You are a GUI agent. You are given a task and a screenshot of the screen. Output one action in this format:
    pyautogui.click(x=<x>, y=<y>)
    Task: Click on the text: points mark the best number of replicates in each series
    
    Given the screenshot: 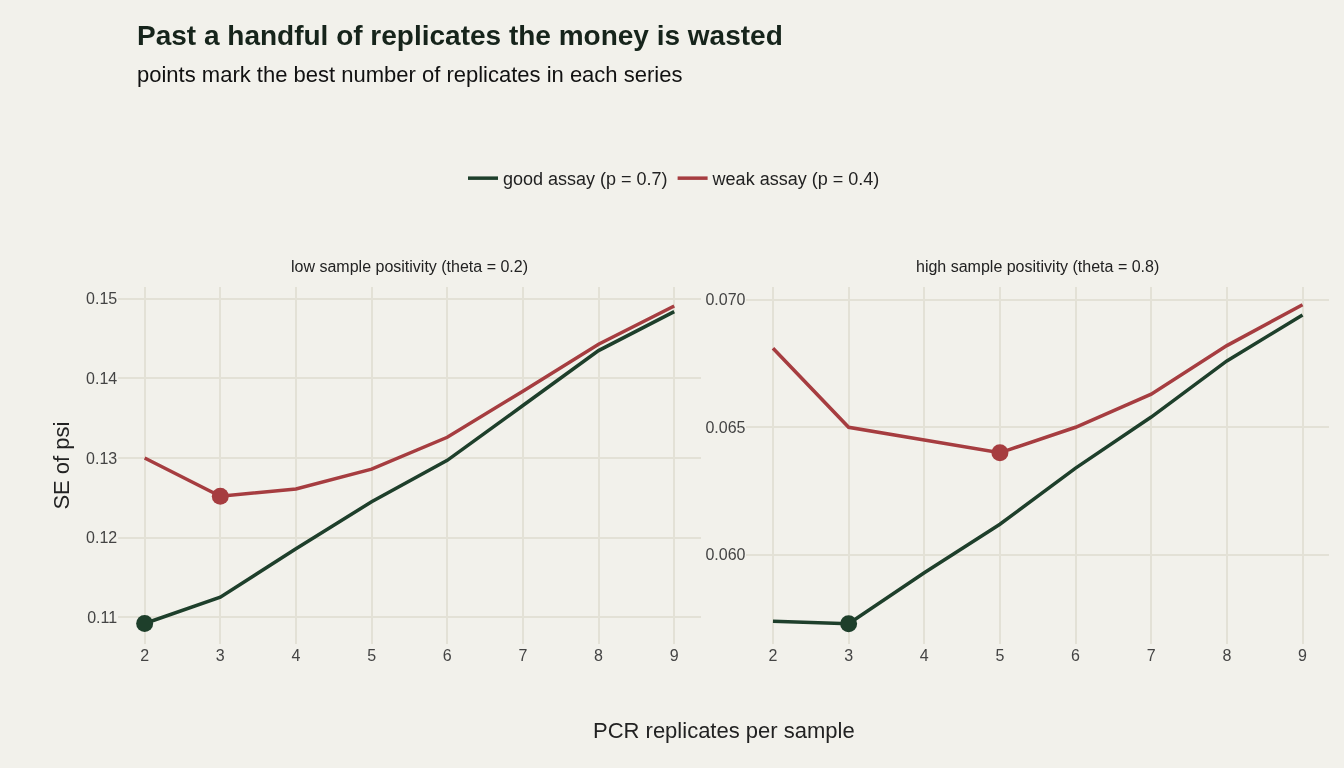 What is the action you would take?
    pyautogui.click(x=410, y=74)
    